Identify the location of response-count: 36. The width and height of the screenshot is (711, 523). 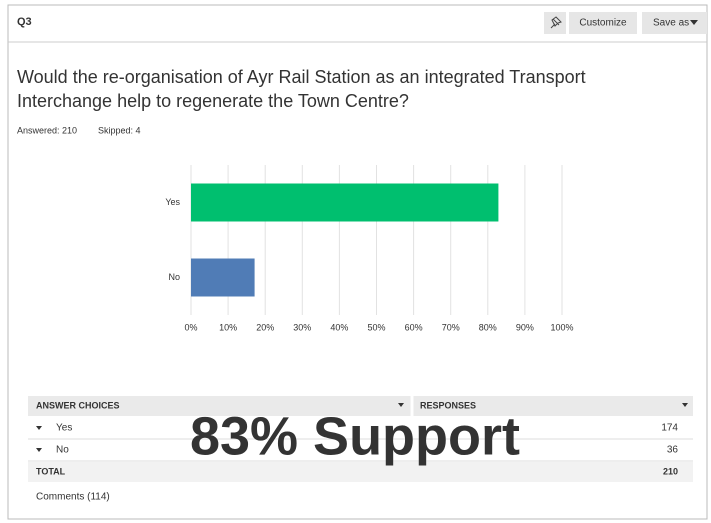
(673, 450).